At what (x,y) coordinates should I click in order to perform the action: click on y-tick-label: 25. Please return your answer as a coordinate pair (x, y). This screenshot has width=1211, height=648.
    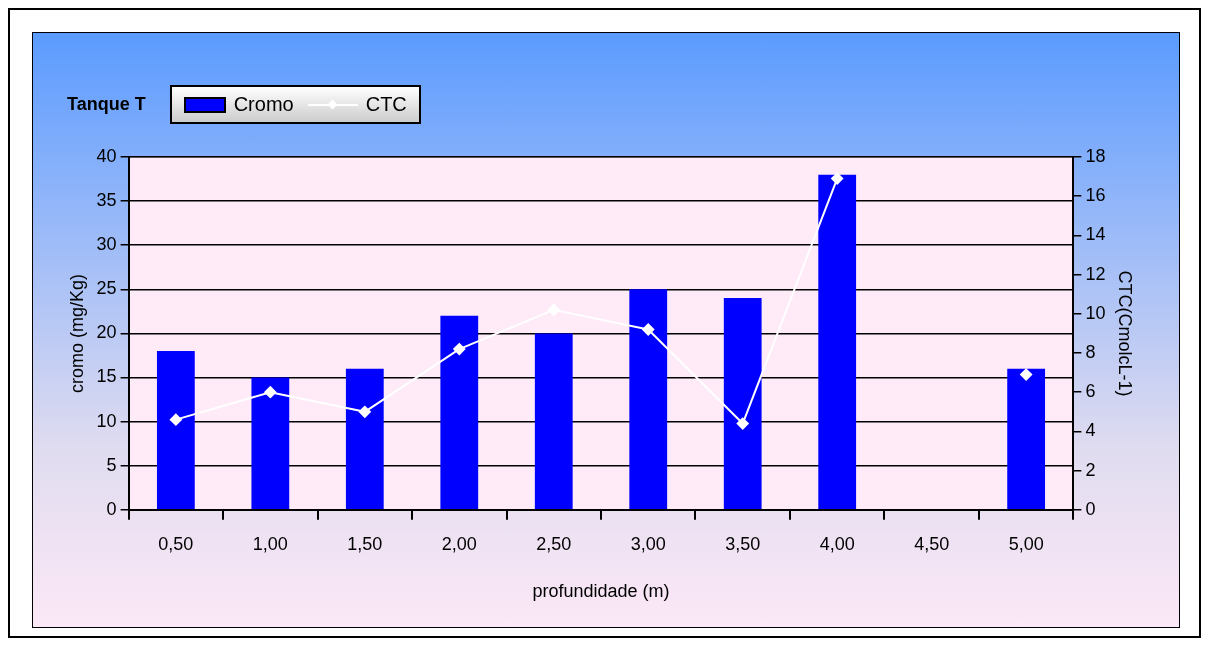
    Looking at the image, I should click on (106, 288).